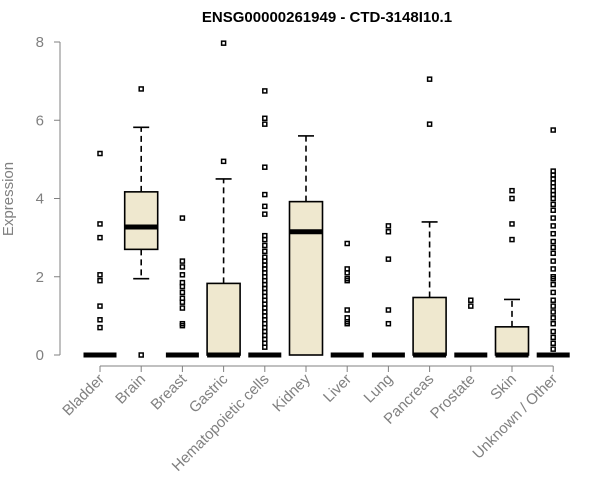  I want to click on y-axis: 0 2 4 6 8, so click(48, 199).